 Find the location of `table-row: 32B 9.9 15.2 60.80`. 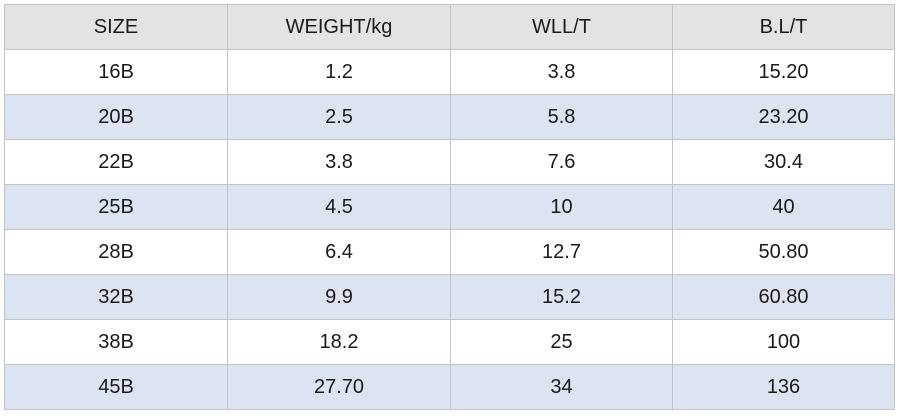

table-row: 32B 9.9 15.2 60.80 is located at coordinates (449, 297).